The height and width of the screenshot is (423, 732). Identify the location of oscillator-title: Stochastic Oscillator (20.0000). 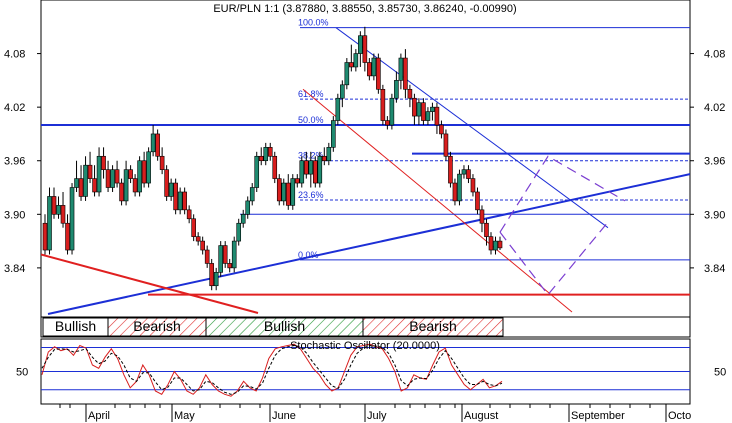
(365, 346).